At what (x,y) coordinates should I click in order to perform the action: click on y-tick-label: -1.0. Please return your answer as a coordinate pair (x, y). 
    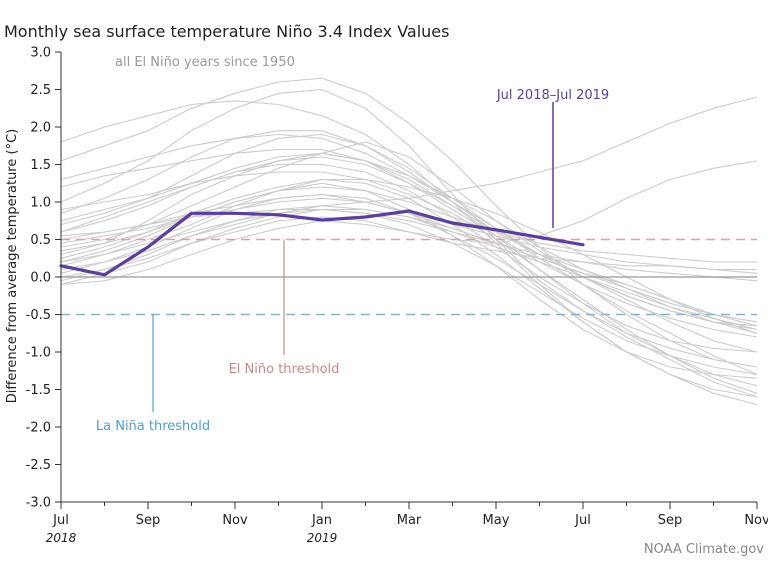
    Looking at the image, I should click on (38, 353).